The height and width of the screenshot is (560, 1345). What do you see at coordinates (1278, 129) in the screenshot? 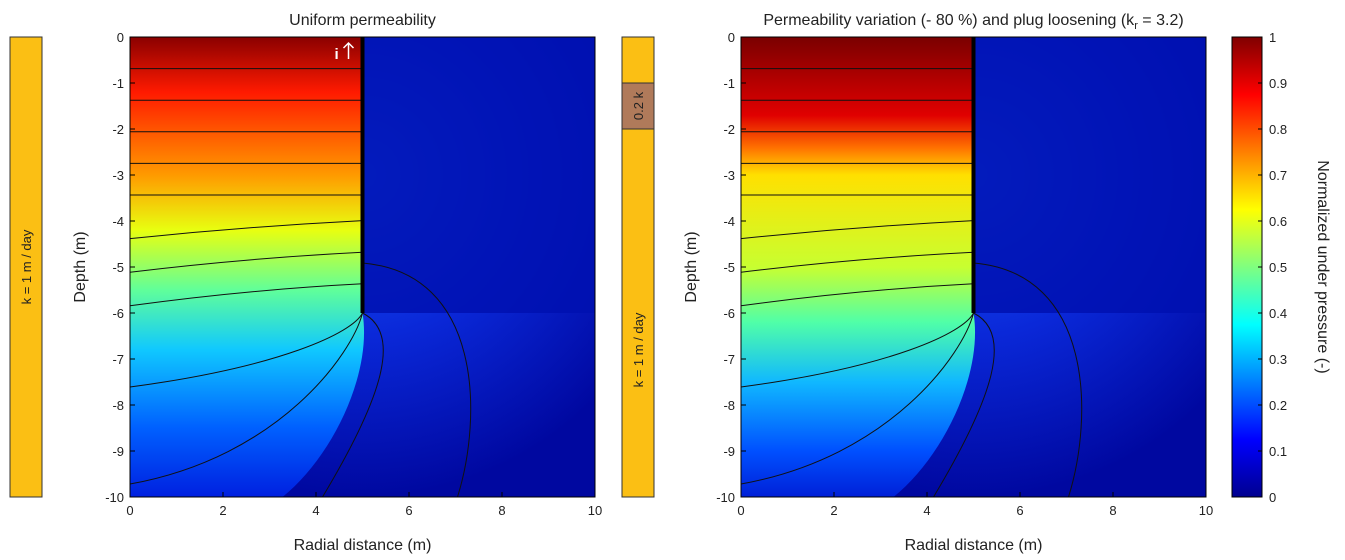
I see `colorbar-tick-label: 0.8` at bounding box center [1278, 129].